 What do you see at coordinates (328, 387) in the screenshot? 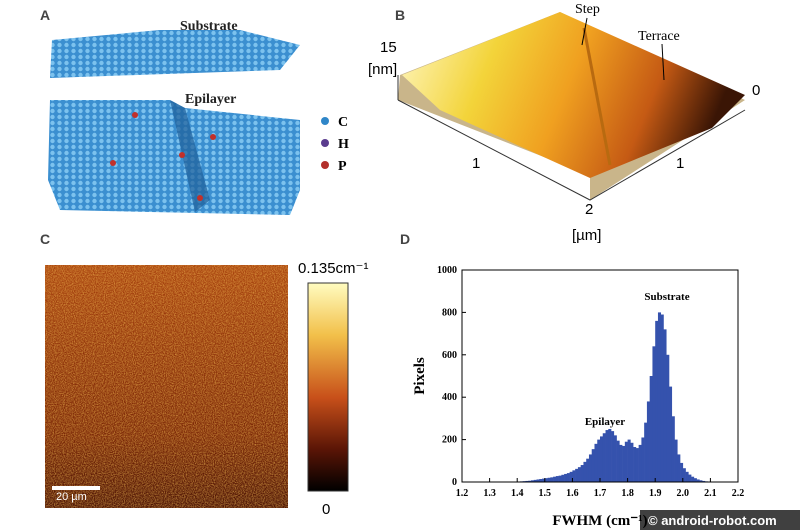
I see `colorbar` at bounding box center [328, 387].